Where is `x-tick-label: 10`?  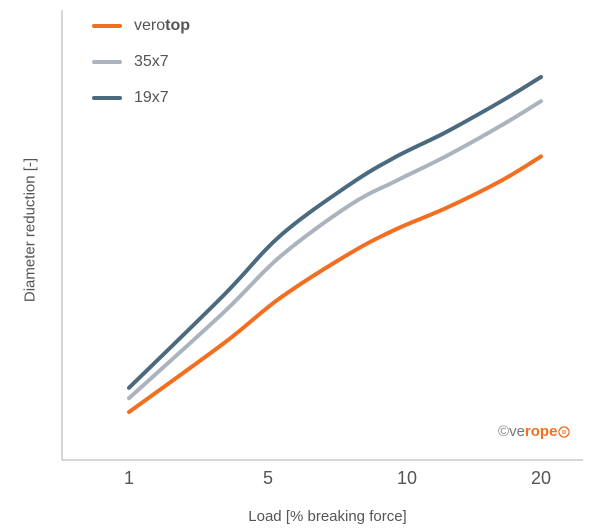
x-tick-label: 10 is located at coordinates (407, 478).